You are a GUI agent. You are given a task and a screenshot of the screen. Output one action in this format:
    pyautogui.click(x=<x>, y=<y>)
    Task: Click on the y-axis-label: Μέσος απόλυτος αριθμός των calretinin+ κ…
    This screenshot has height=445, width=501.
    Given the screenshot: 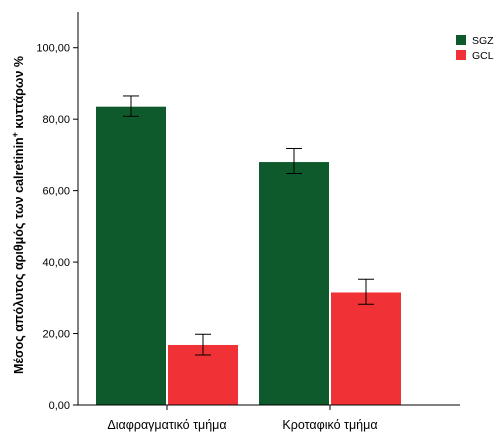 What is the action you would take?
    pyautogui.click(x=18, y=215)
    